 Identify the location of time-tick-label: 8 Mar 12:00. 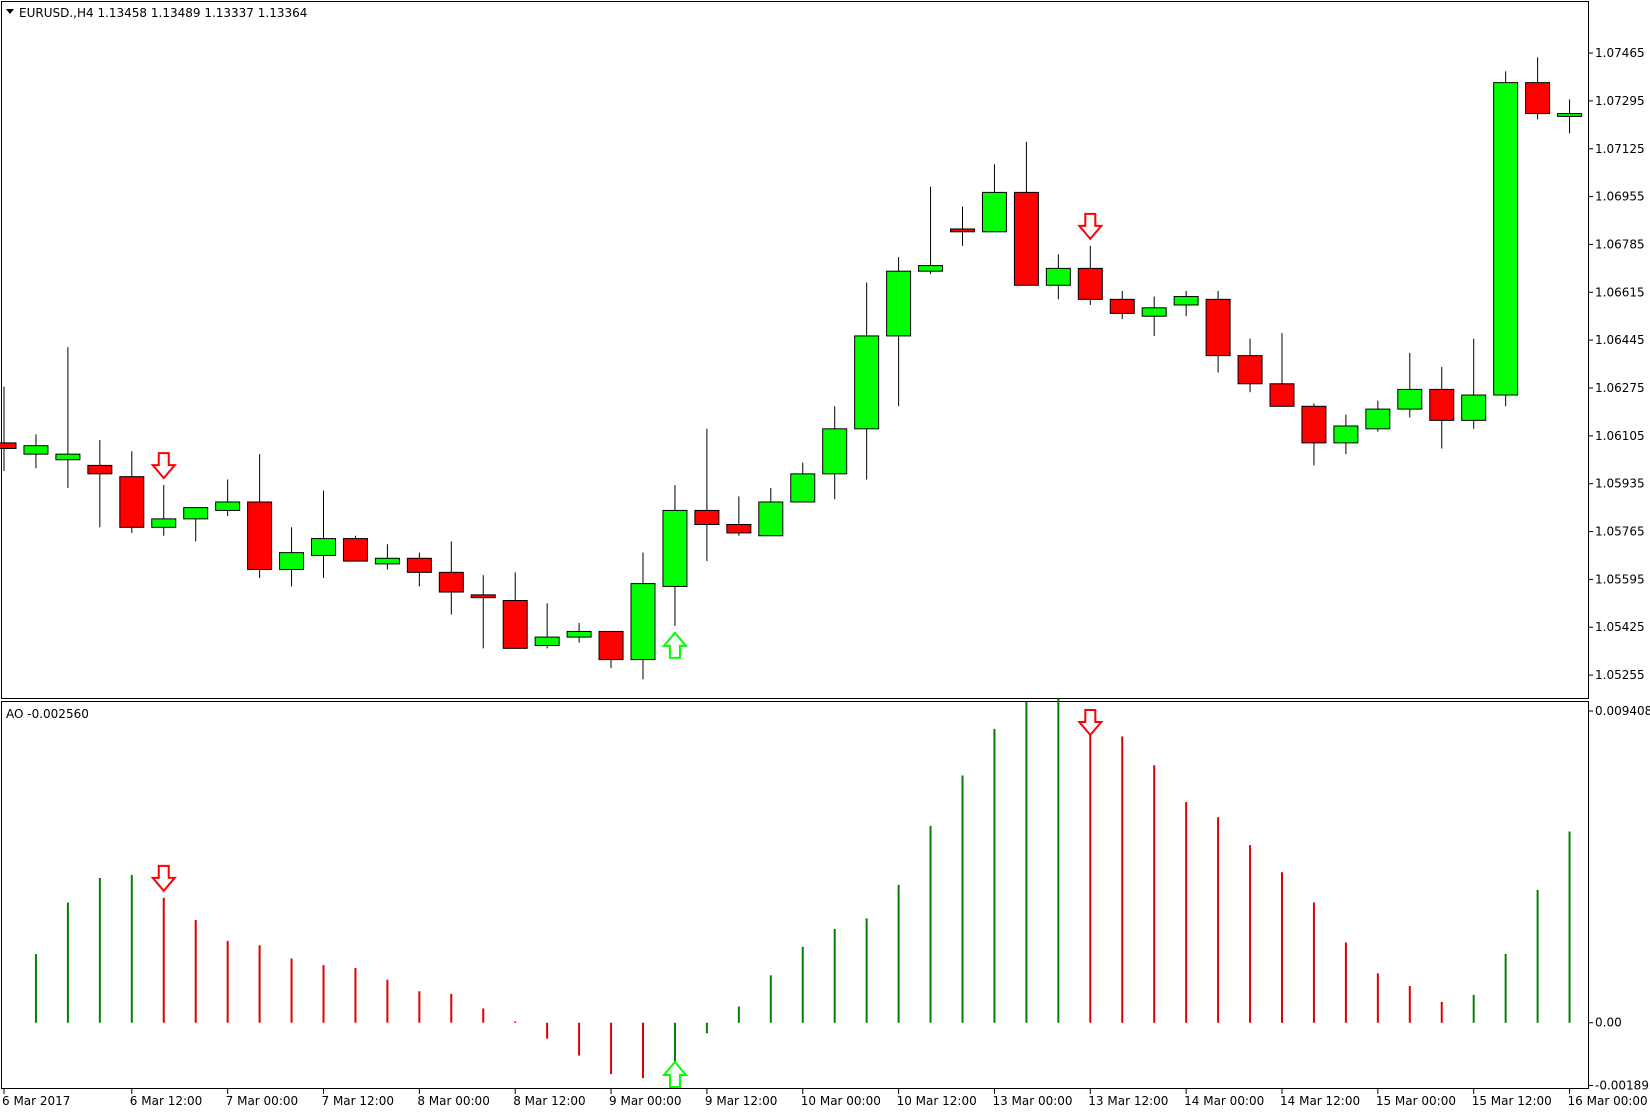
(549, 1101).